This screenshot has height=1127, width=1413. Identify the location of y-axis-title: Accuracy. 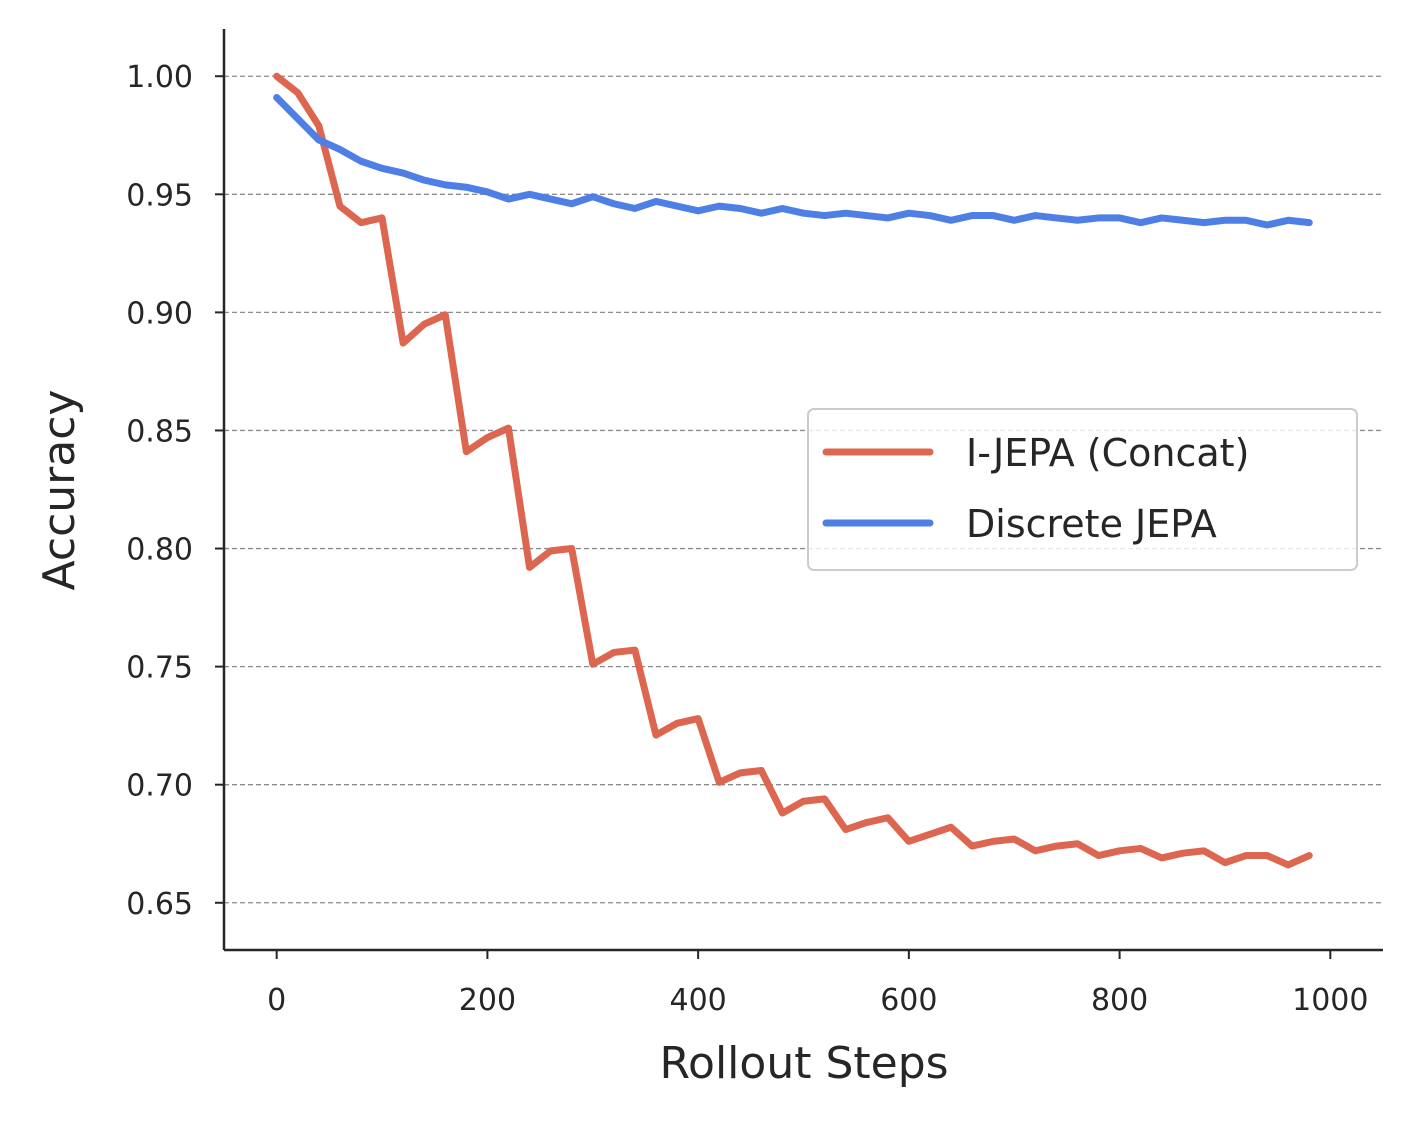
(59, 490).